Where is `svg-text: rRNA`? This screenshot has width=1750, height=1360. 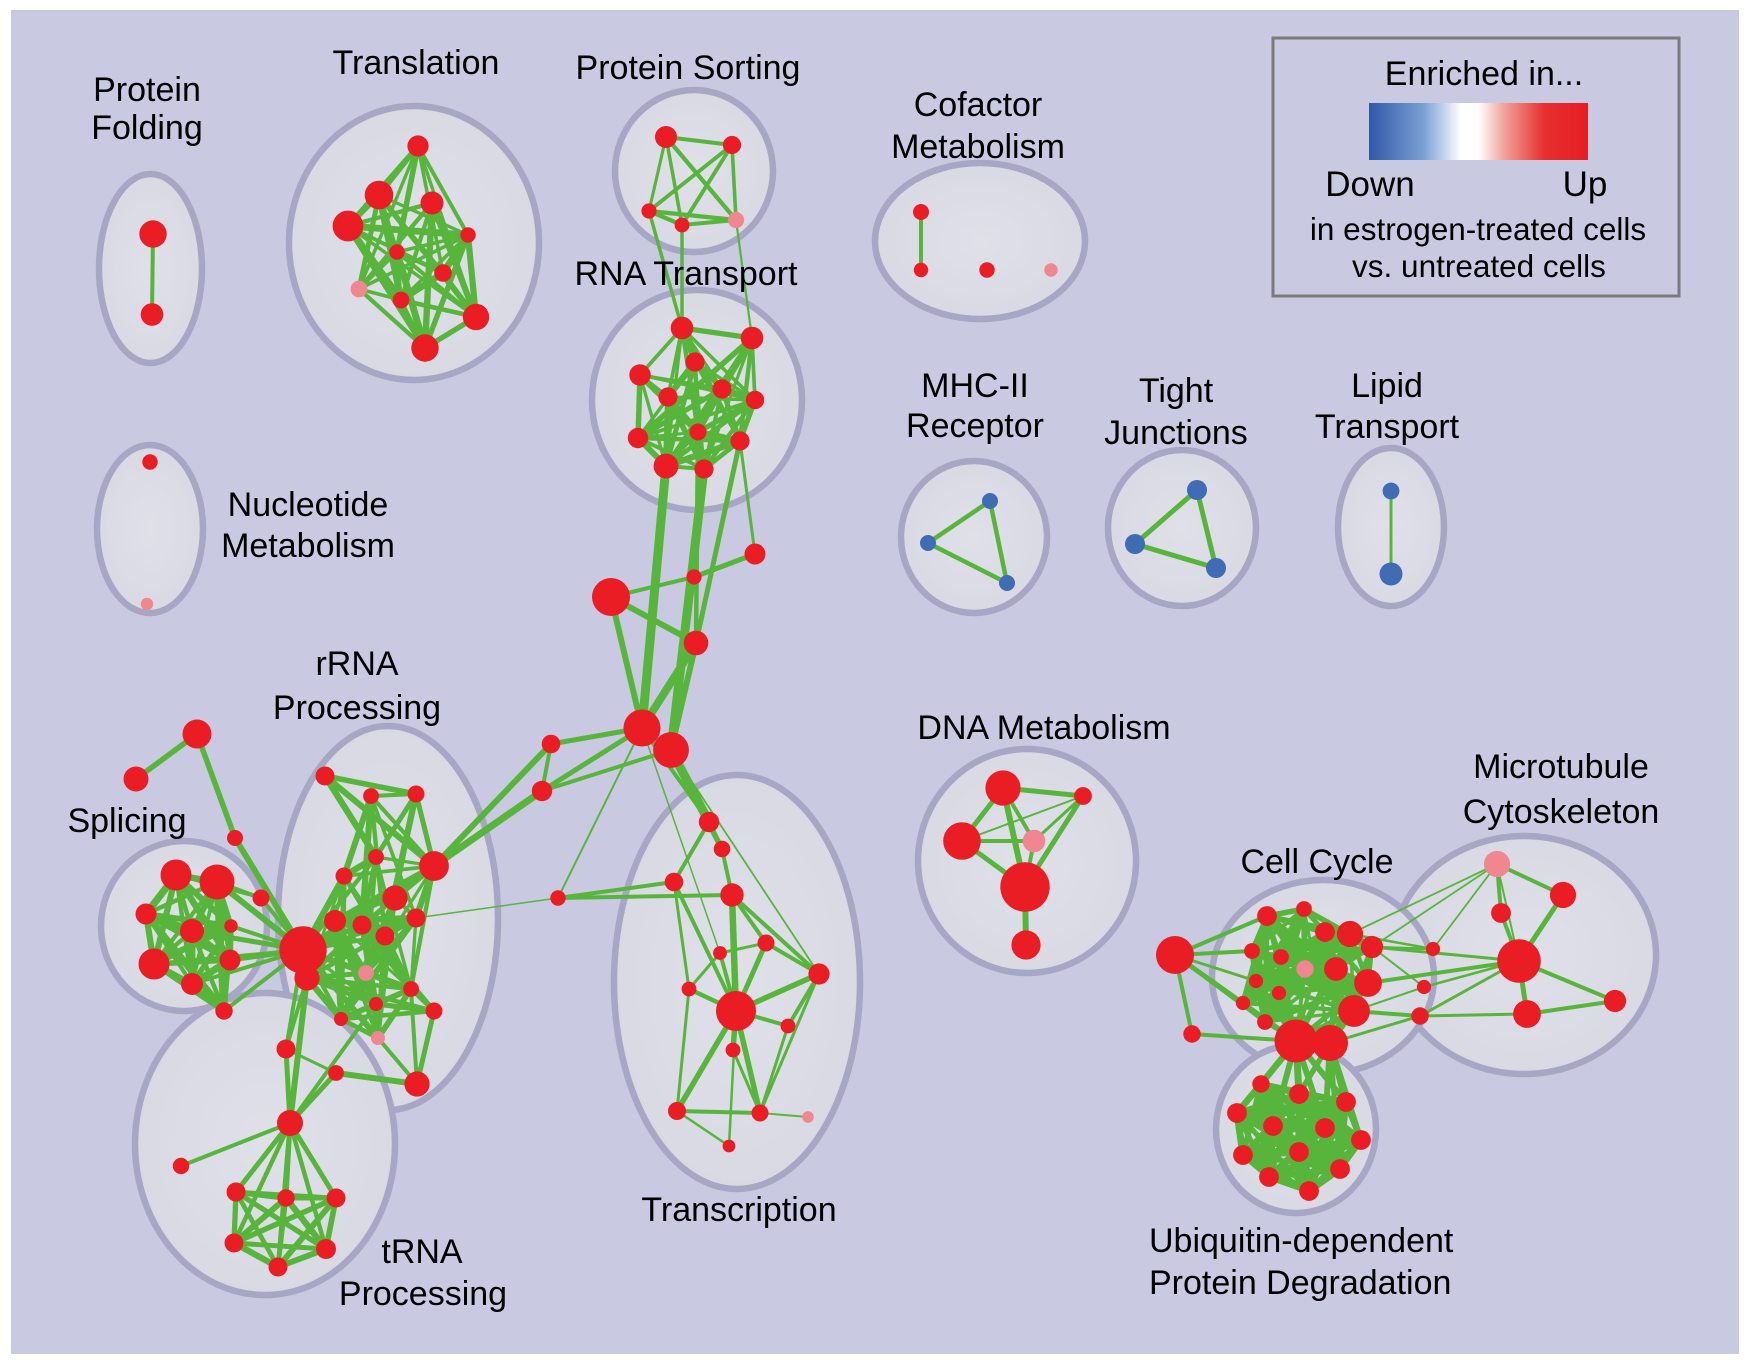
svg-text: rRNA is located at coordinates (356, 664).